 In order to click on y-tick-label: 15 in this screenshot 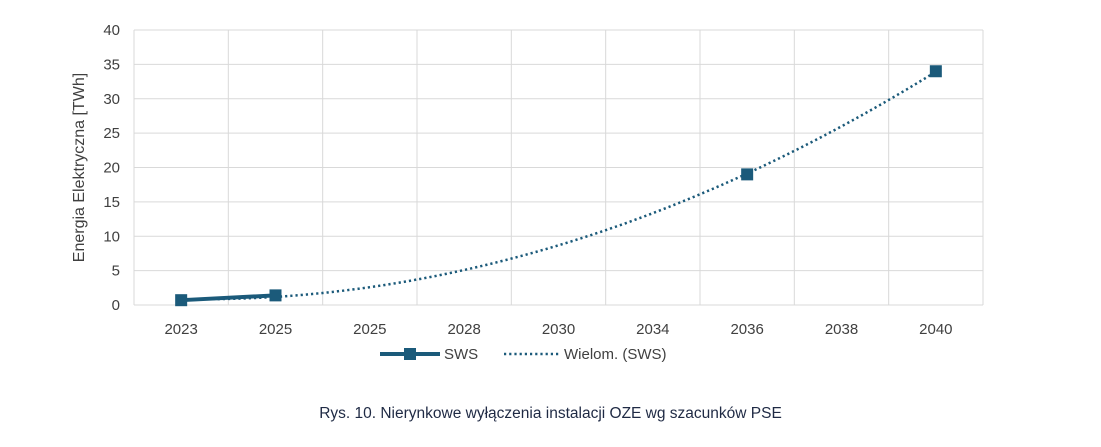, I will do `click(111, 202)`.